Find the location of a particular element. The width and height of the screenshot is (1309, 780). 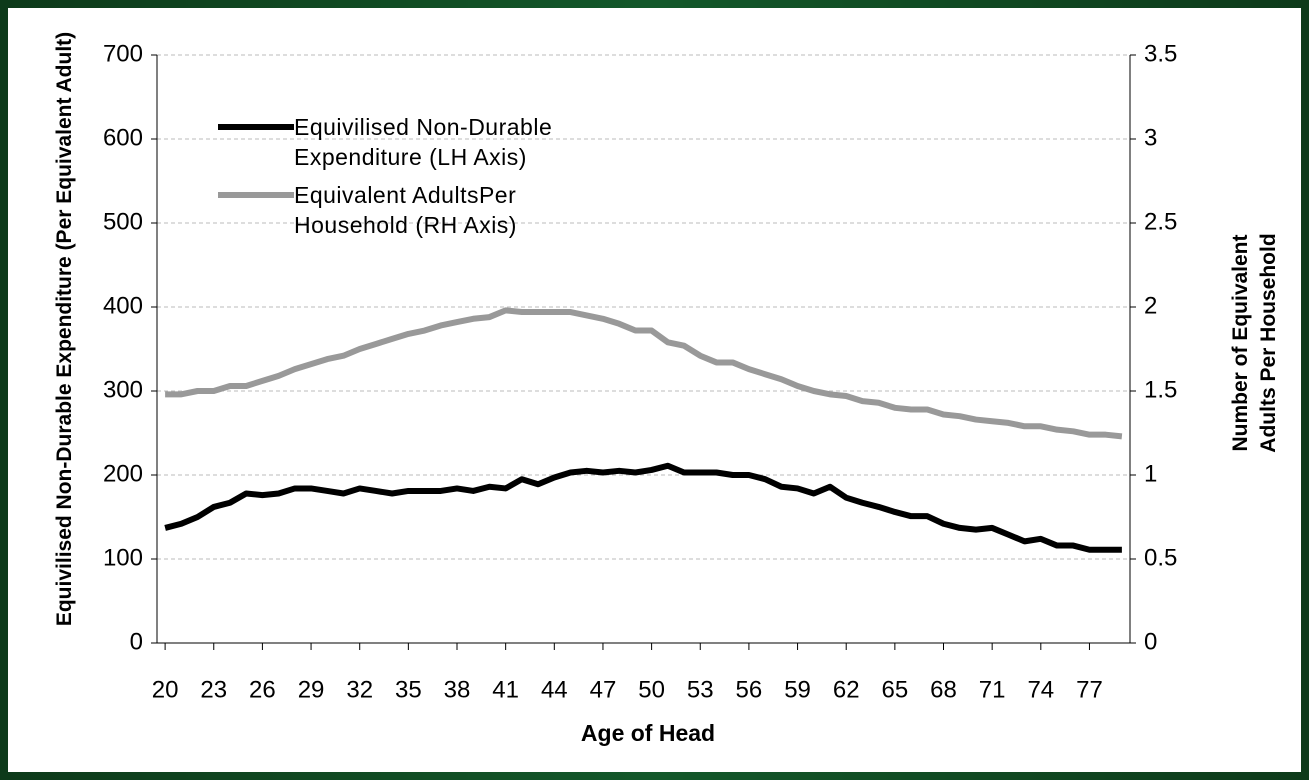

x-tick-label: 59 is located at coordinates (797, 689).